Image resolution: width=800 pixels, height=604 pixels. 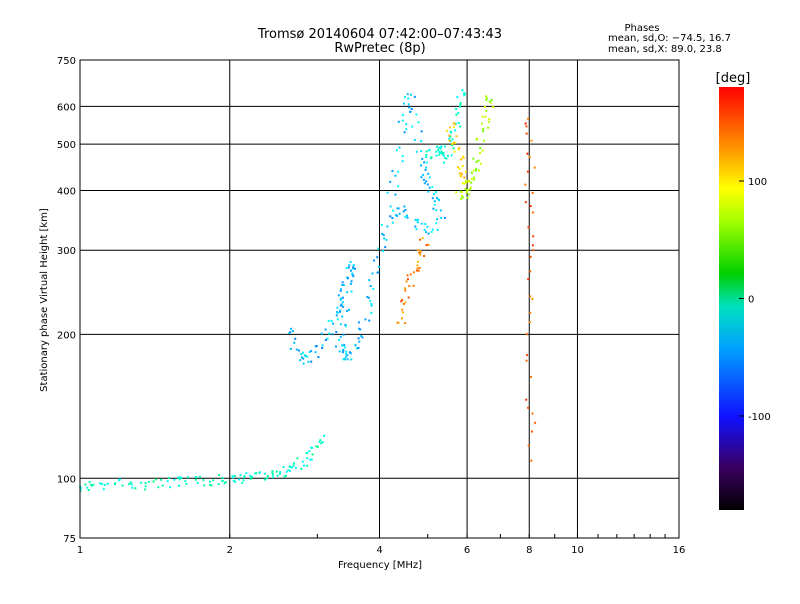 What do you see at coordinates (529, 550) in the screenshot?
I see `x-tick-label: 8` at bounding box center [529, 550].